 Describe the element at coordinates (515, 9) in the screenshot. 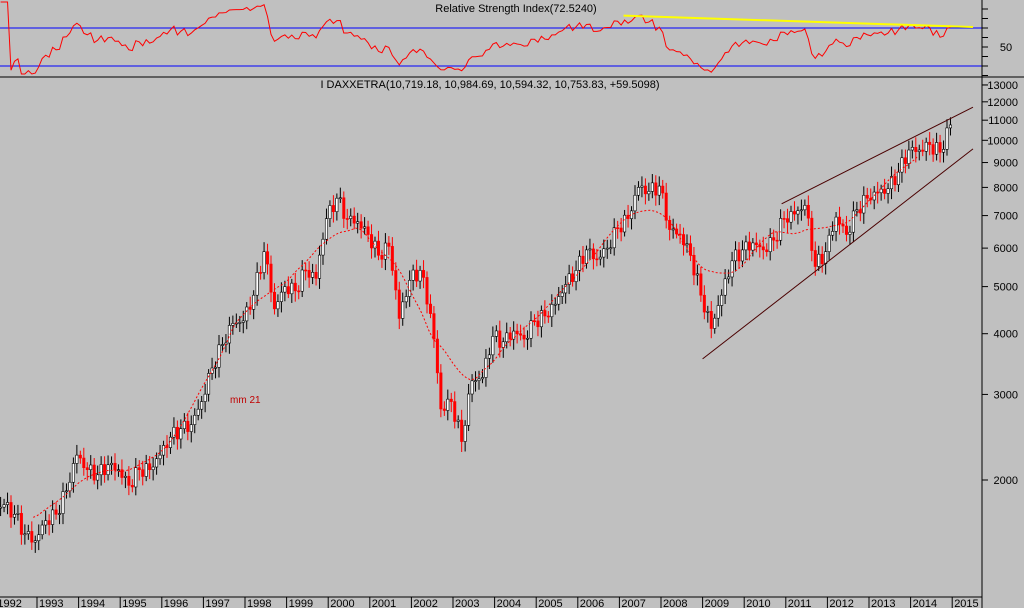

I see `rsi-title: Relative Strength Index(72.5240)` at that location.